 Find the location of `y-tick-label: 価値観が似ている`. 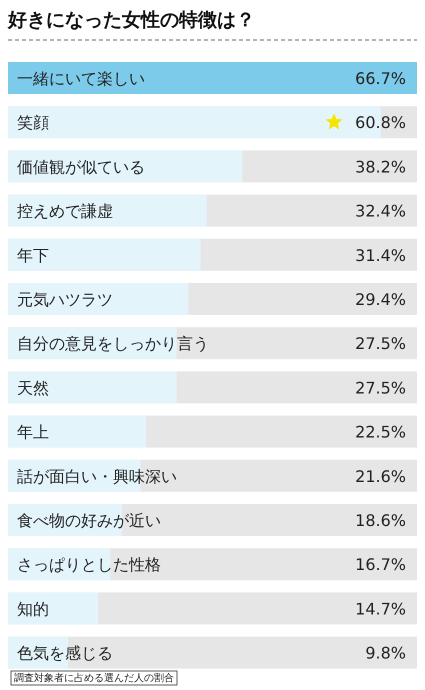

y-tick-label: 価値観が似ている is located at coordinates (81, 166).